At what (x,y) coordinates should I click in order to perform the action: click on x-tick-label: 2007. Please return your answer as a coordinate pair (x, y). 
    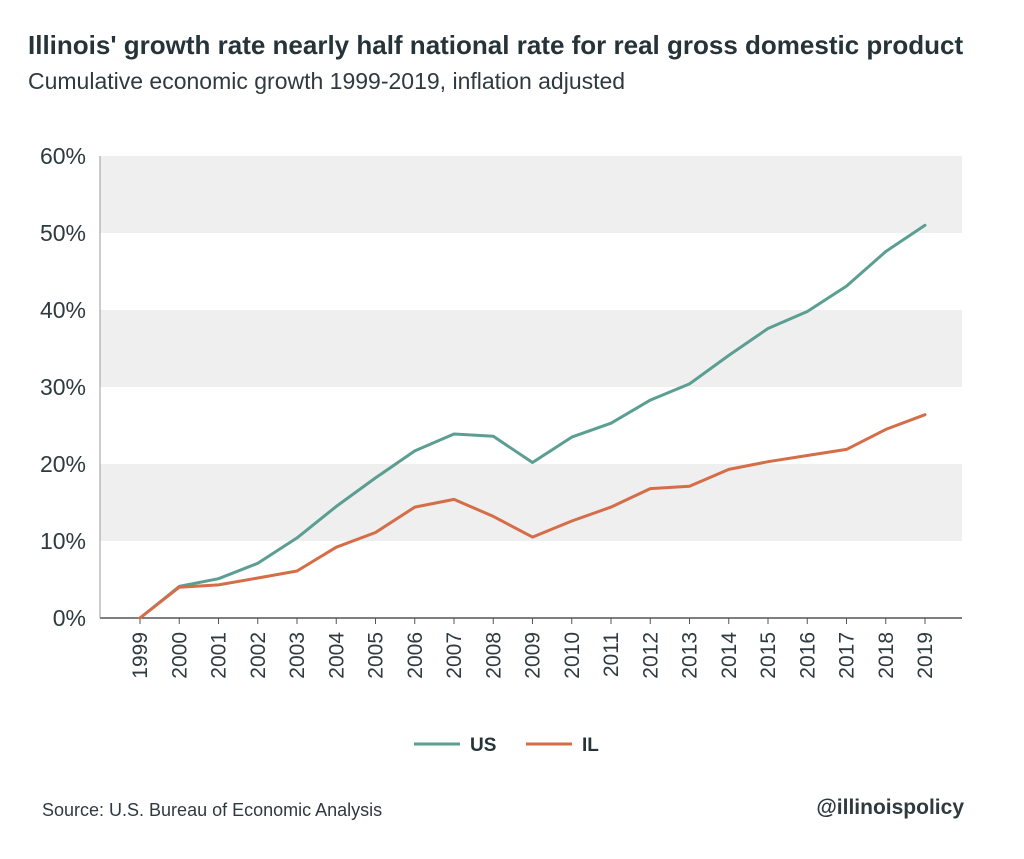
    Looking at the image, I should click on (454, 655).